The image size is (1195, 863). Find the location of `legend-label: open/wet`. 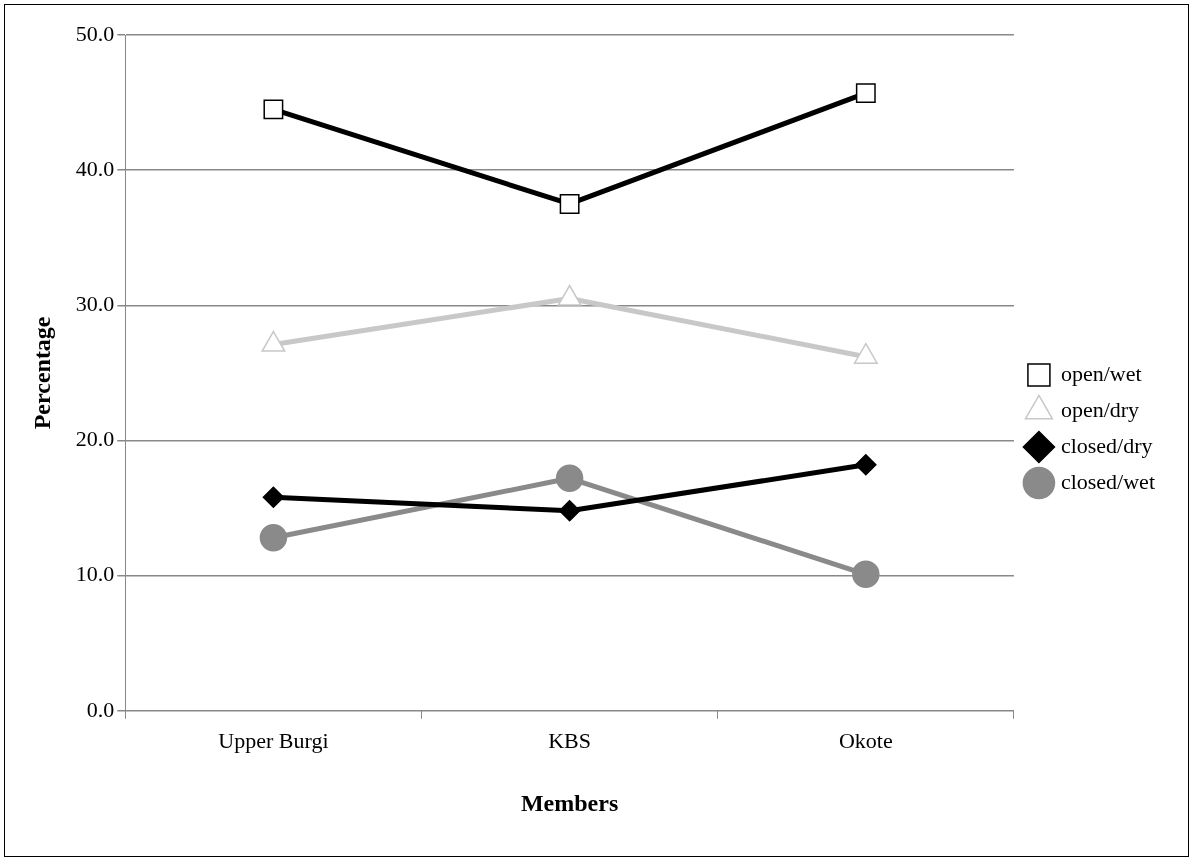

legend-label: open/wet is located at coordinates (1101, 373).